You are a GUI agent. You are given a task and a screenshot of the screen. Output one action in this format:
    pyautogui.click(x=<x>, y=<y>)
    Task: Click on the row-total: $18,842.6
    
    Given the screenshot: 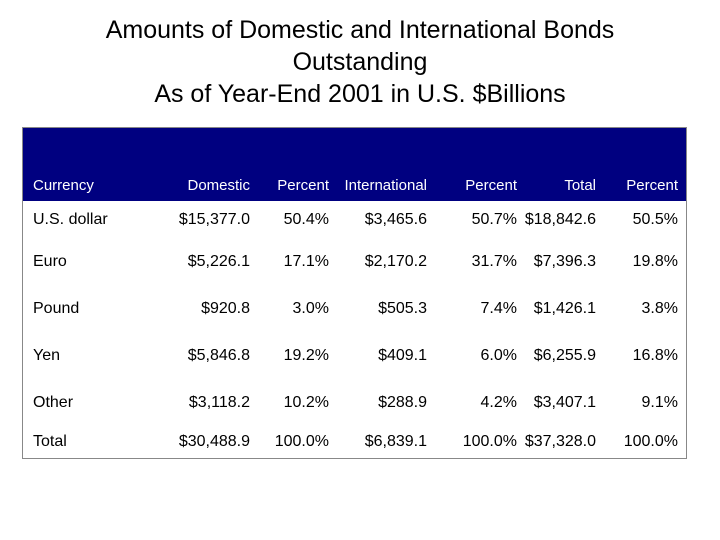 What is the action you would take?
    pyautogui.click(x=560, y=219)
    